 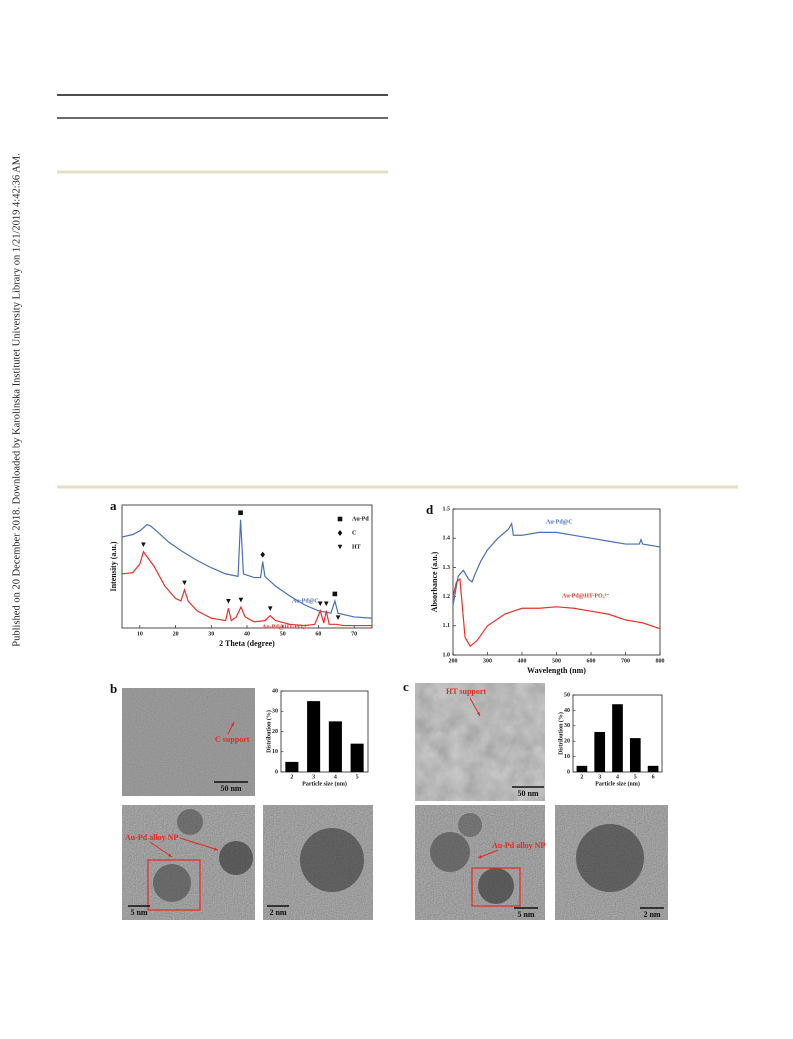 I want to click on x-tick-label: 300, so click(x=487, y=661).